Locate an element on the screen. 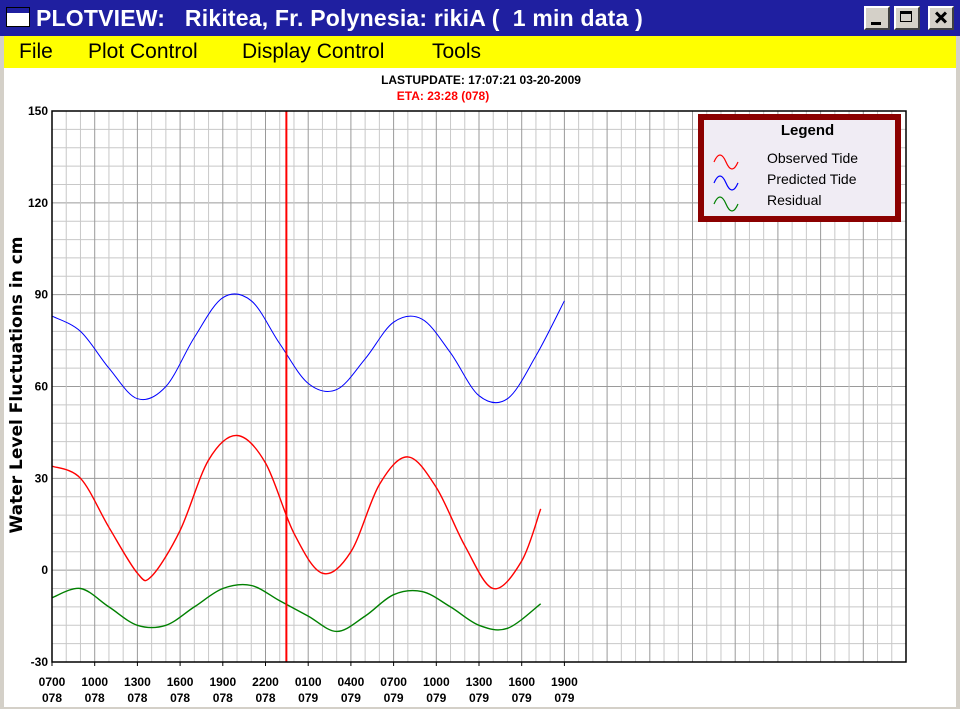 The height and width of the screenshot is (709, 960). y-tick-label: 150 is located at coordinates (38, 111).